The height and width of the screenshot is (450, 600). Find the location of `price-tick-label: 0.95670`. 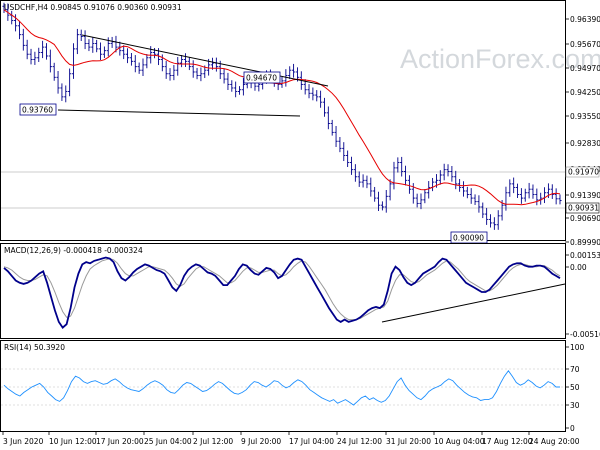

price-tick-label: 0.95670 is located at coordinates (585, 44).